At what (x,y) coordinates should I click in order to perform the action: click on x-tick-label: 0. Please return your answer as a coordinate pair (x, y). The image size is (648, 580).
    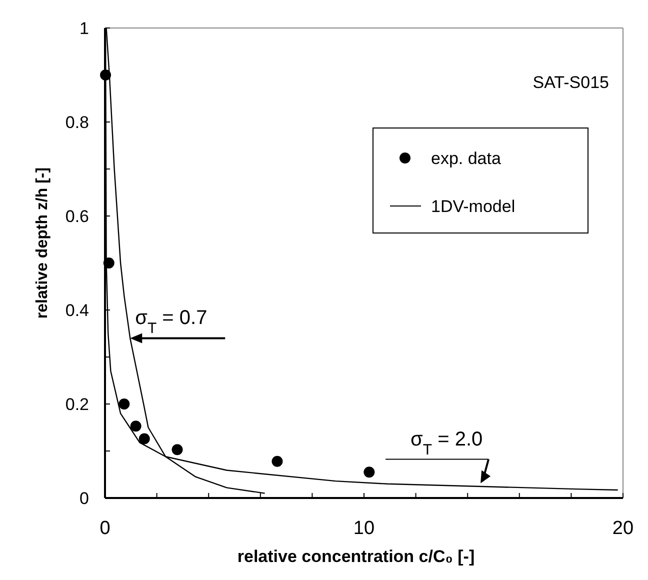
    Looking at the image, I should click on (105, 528).